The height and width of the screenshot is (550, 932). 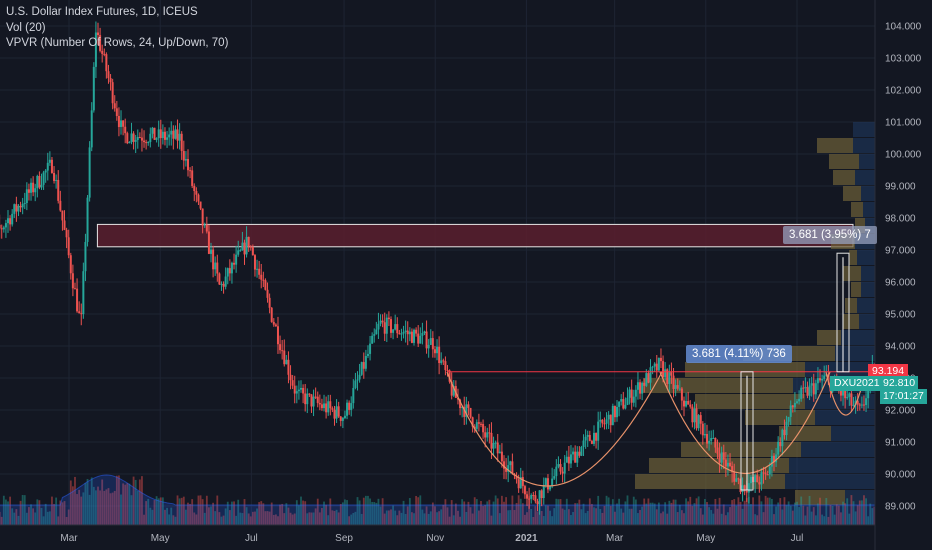 What do you see at coordinates (900, 219) in the screenshot?
I see `price-tick-label: 98.000` at bounding box center [900, 219].